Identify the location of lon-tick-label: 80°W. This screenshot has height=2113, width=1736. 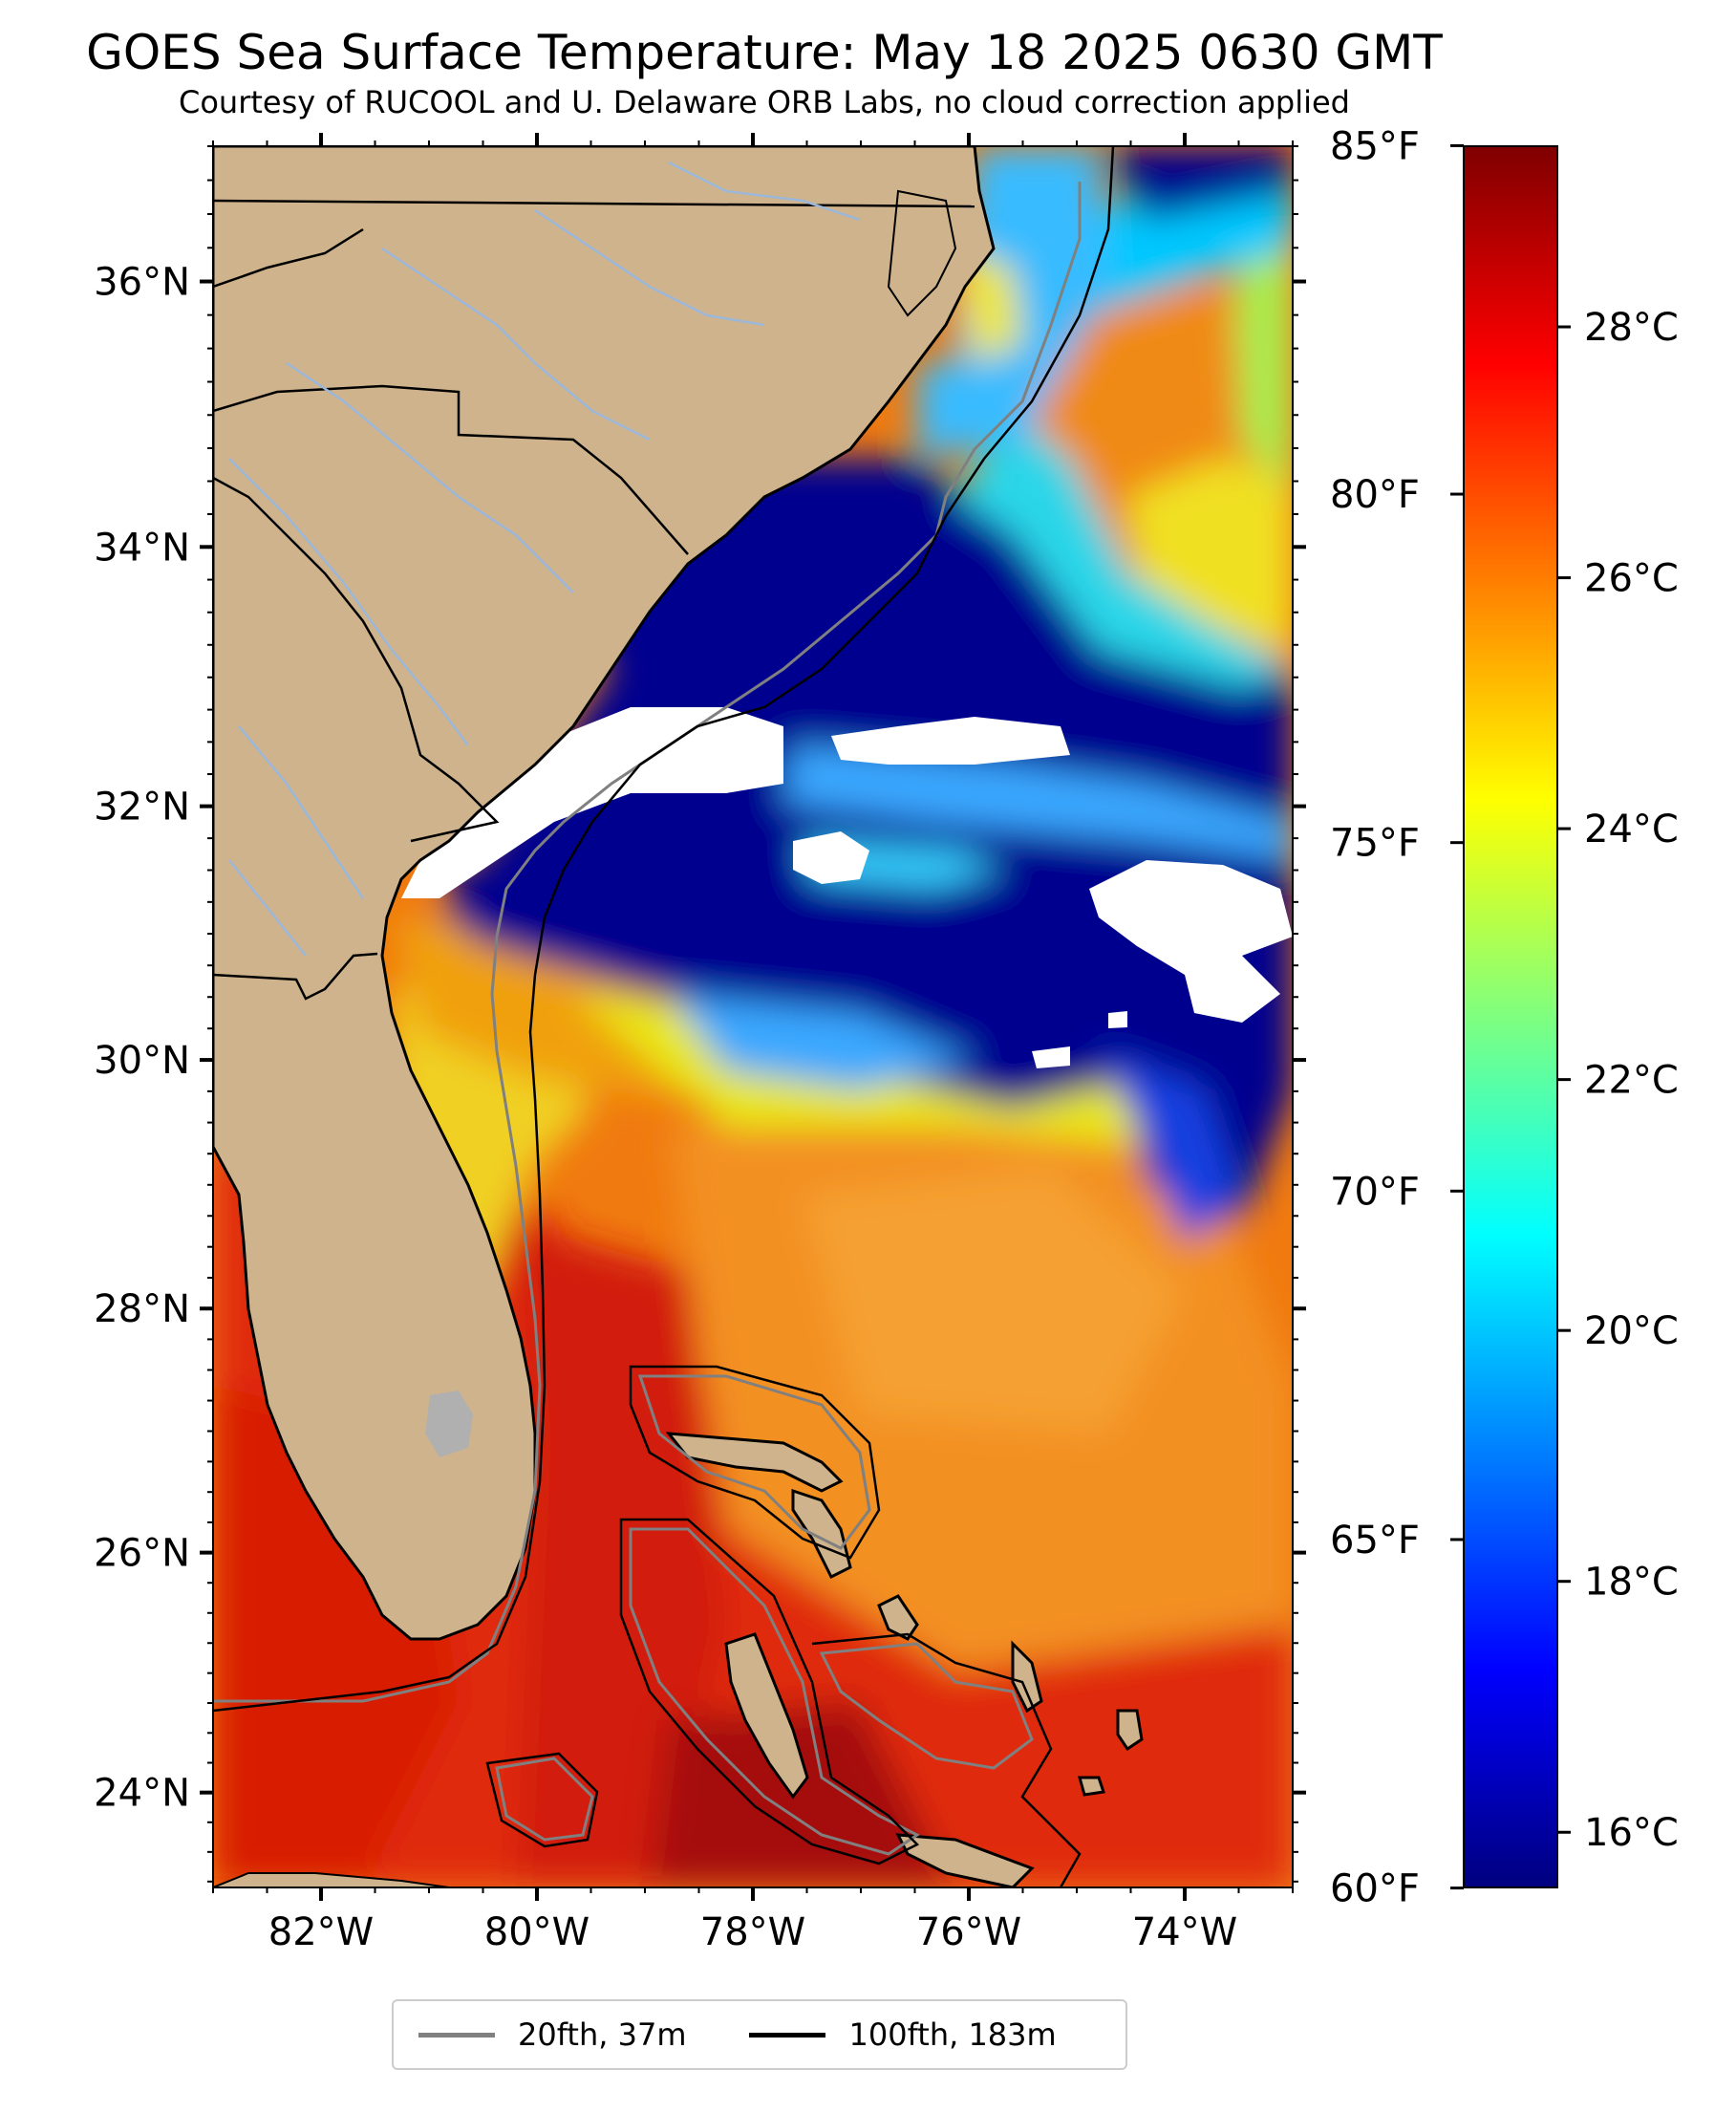
(536, 1932).